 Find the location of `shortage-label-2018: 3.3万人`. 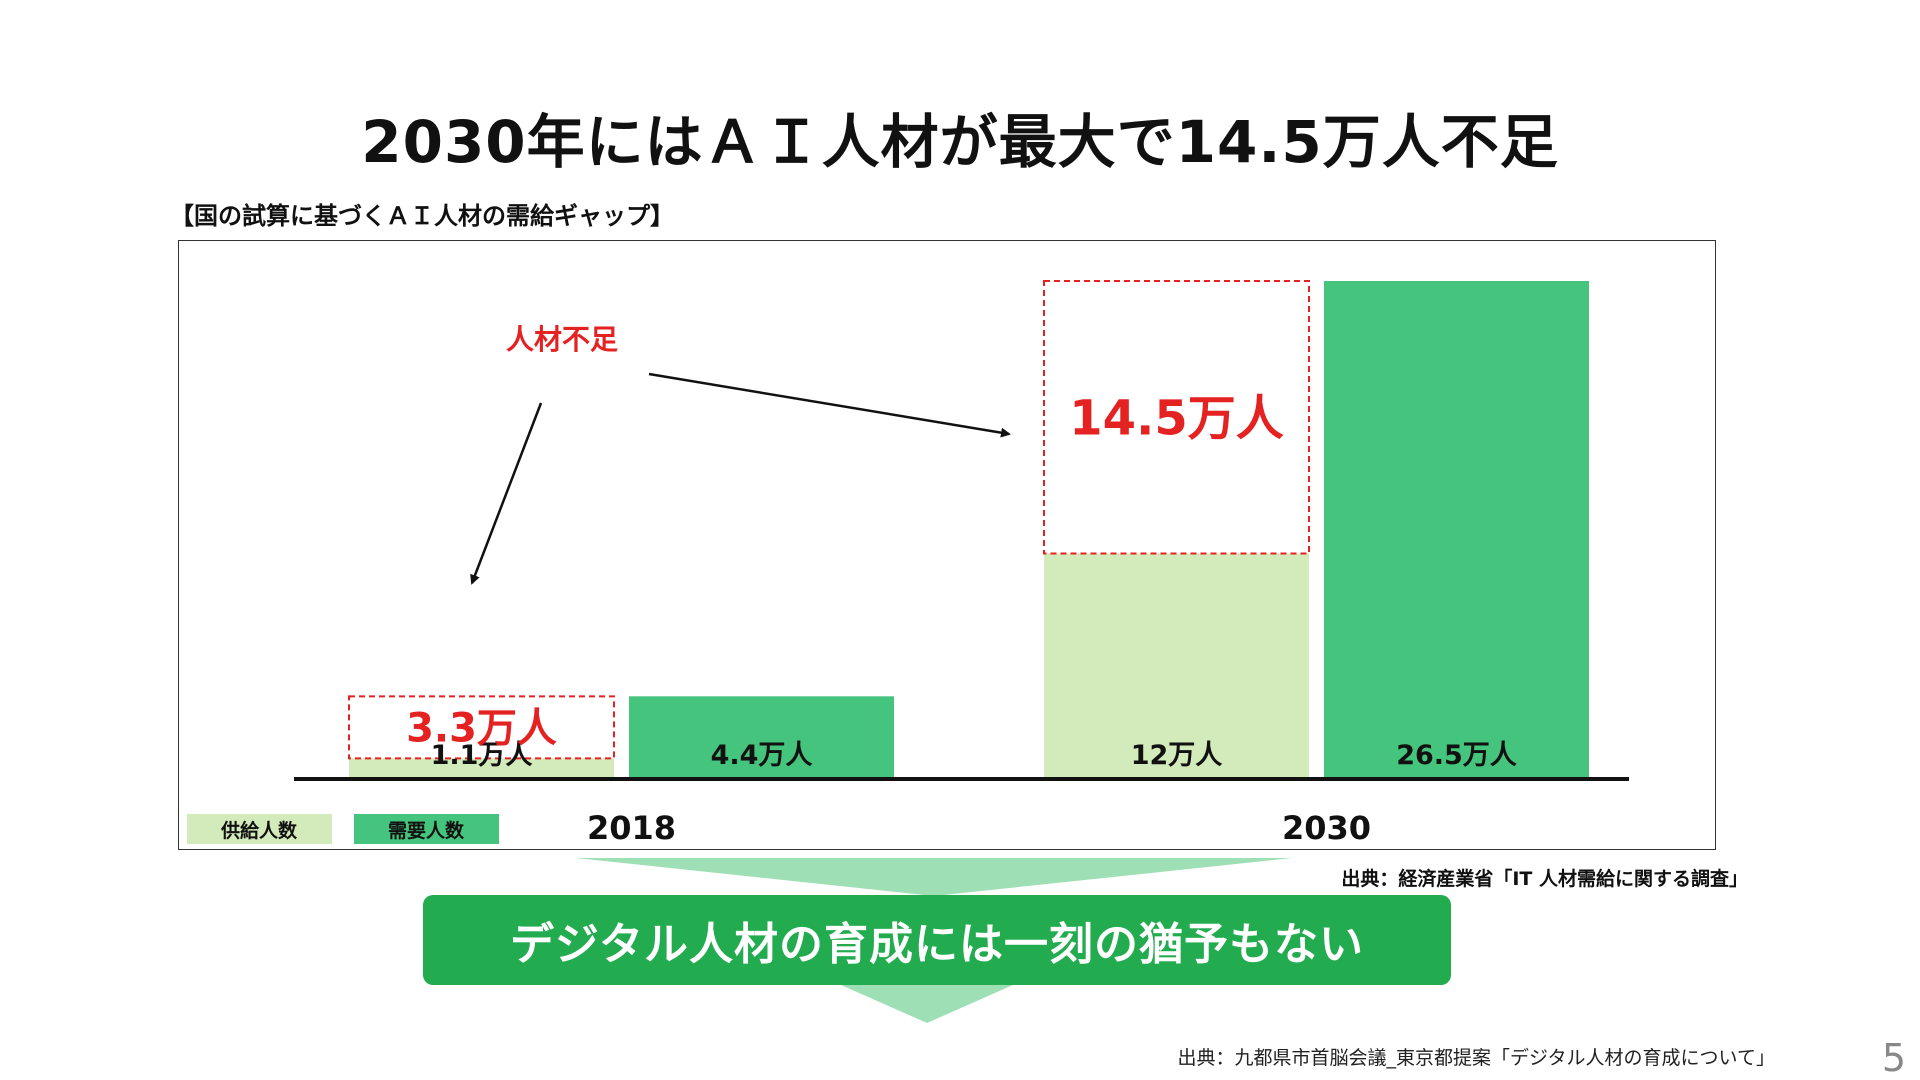

shortage-label-2018: 3.3万人 is located at coordinates (481, 729).